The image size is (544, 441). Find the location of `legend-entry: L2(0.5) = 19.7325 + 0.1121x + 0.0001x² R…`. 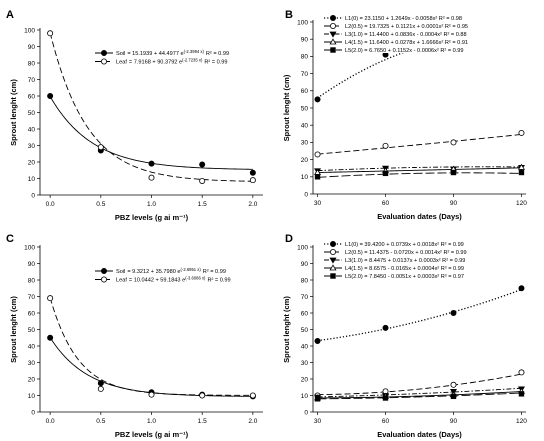

legend-entry: L2(0.5) = 19.7325 + 0.1121x + 0.0001x² R… is located at coordinates (406, 27).